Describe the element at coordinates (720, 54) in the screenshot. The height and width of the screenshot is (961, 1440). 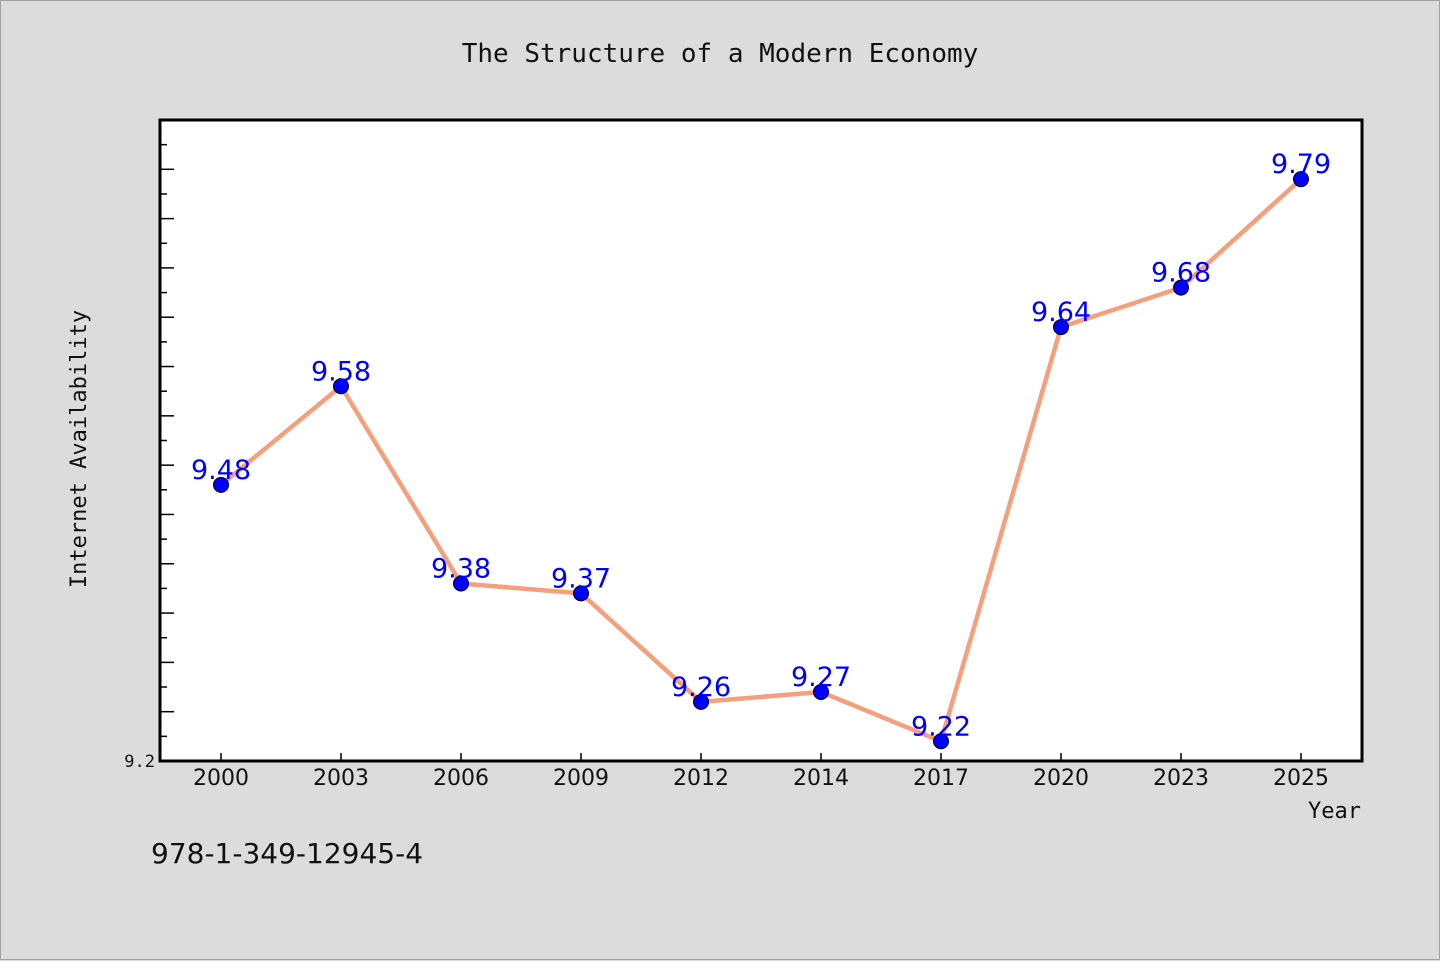
I see `chart-title: The Structure of a Modern Economy` at that location.